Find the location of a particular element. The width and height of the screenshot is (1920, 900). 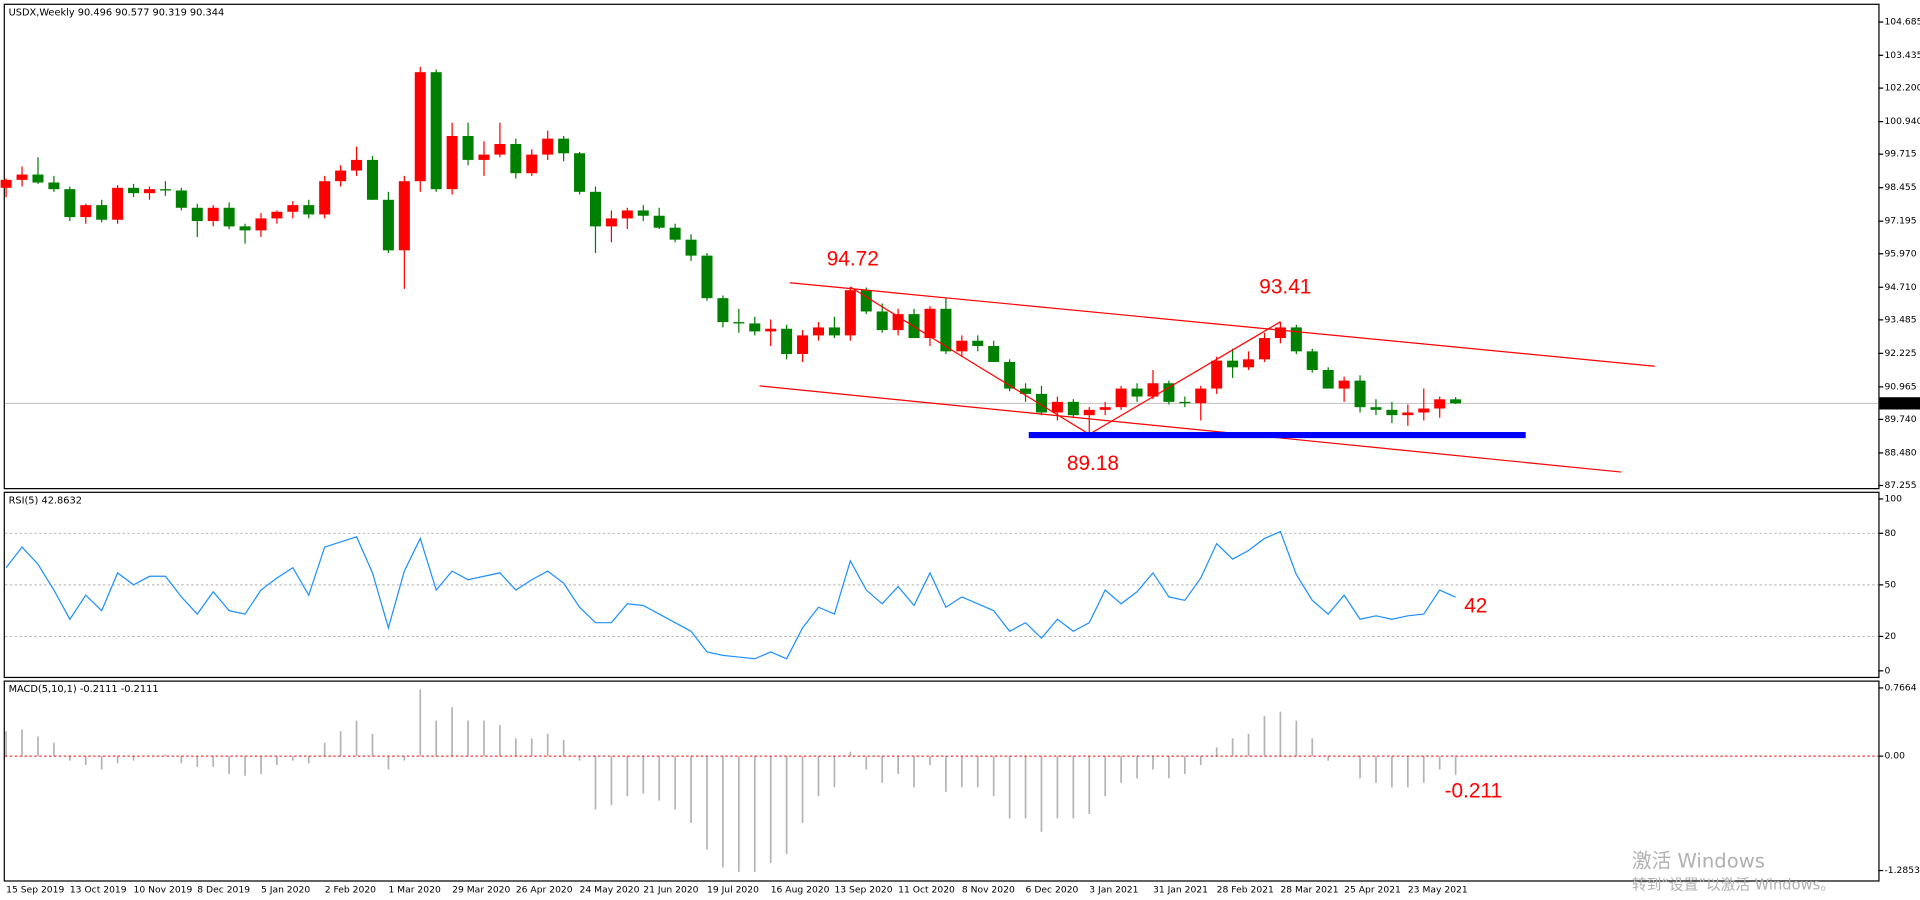

x-tick-label: 19 Jul 2020 is located at coordinates (733, 890).